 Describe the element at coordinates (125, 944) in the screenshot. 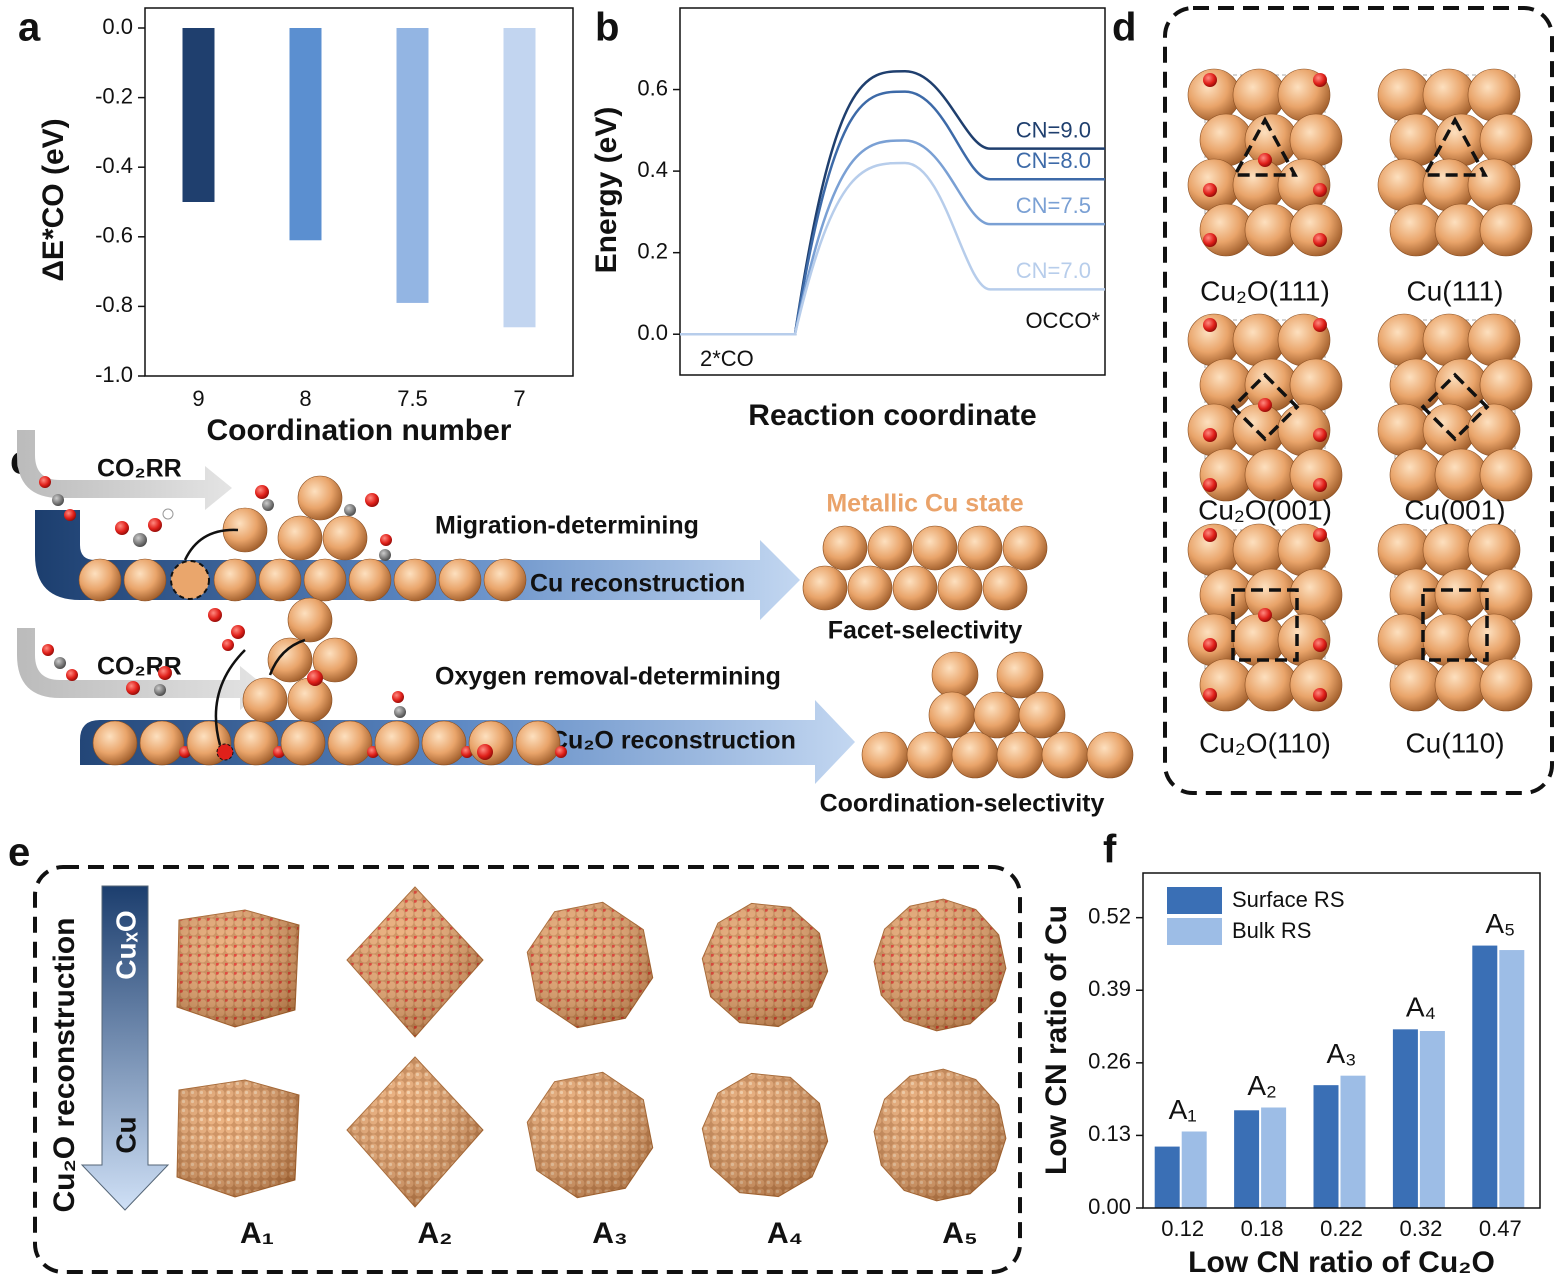

I see `label: CuₓO` at that location.